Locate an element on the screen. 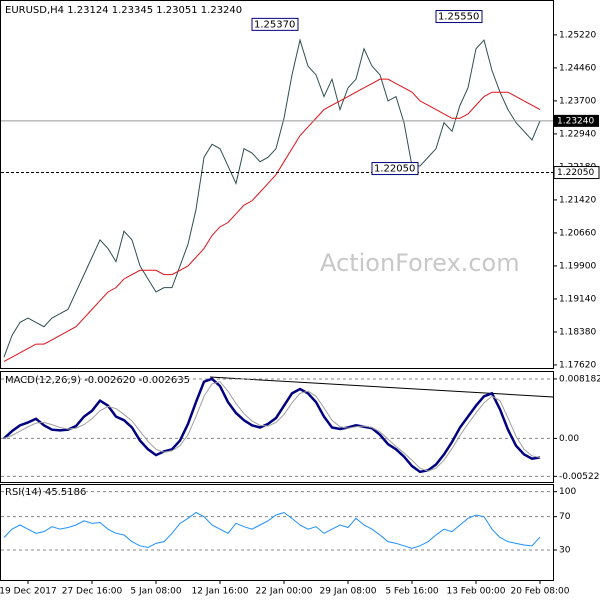 The image size is (600, 600). price-box is located at coordinates (576, 120).